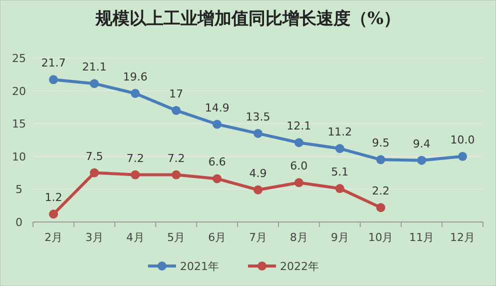  Describe the element at coordinates (381, 143) in the screenshot. I see `data-label: 9.5` at that location.